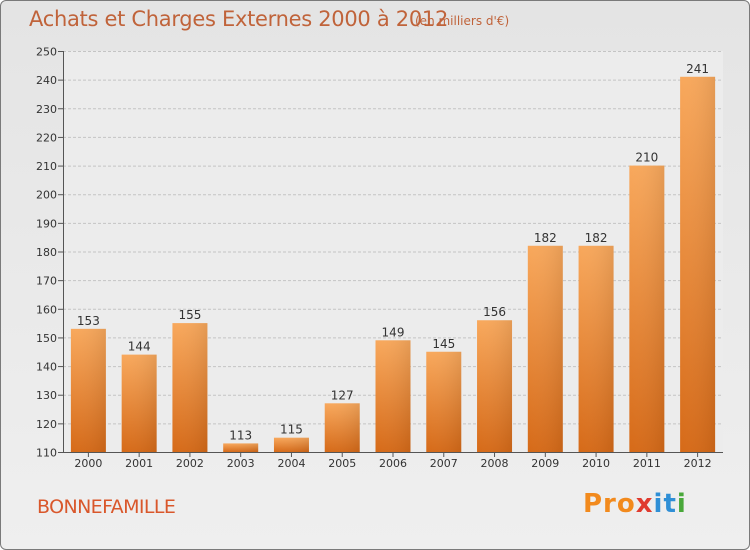 This screenshot has height=550, width=750. What do you see at coordinates (46, 281) in the screenshot?
I see `y-tick-label: 170` at bounding box center [46, 281].